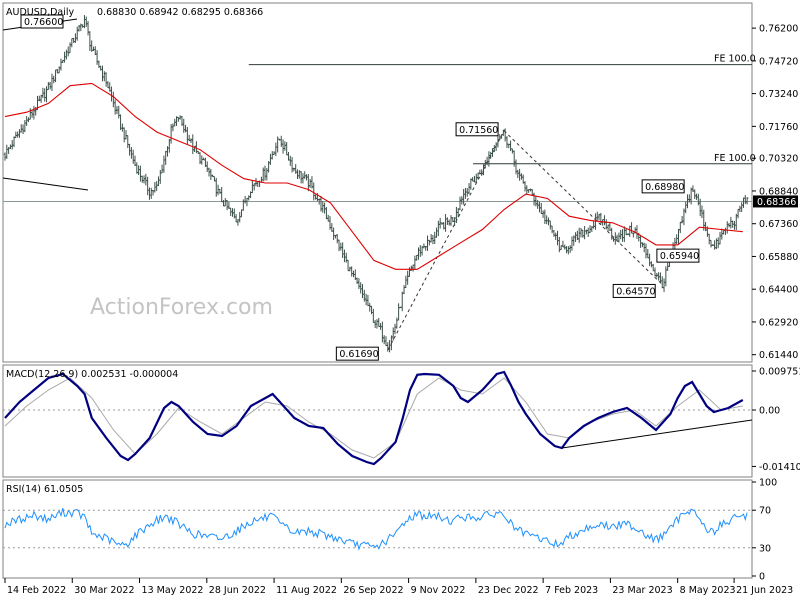  Describe the element at coordinates (181, 307) in the screenshot. I see `watermark: ActionForex.com` at that location.